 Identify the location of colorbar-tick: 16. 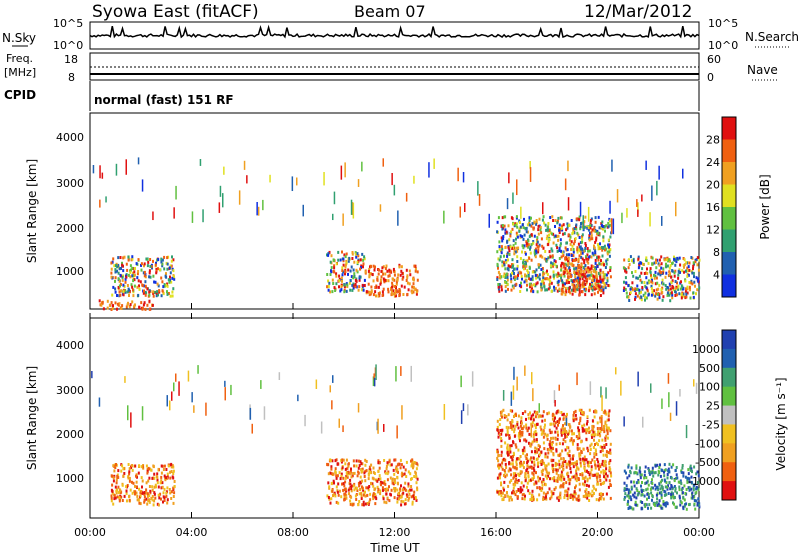
(713, 207).